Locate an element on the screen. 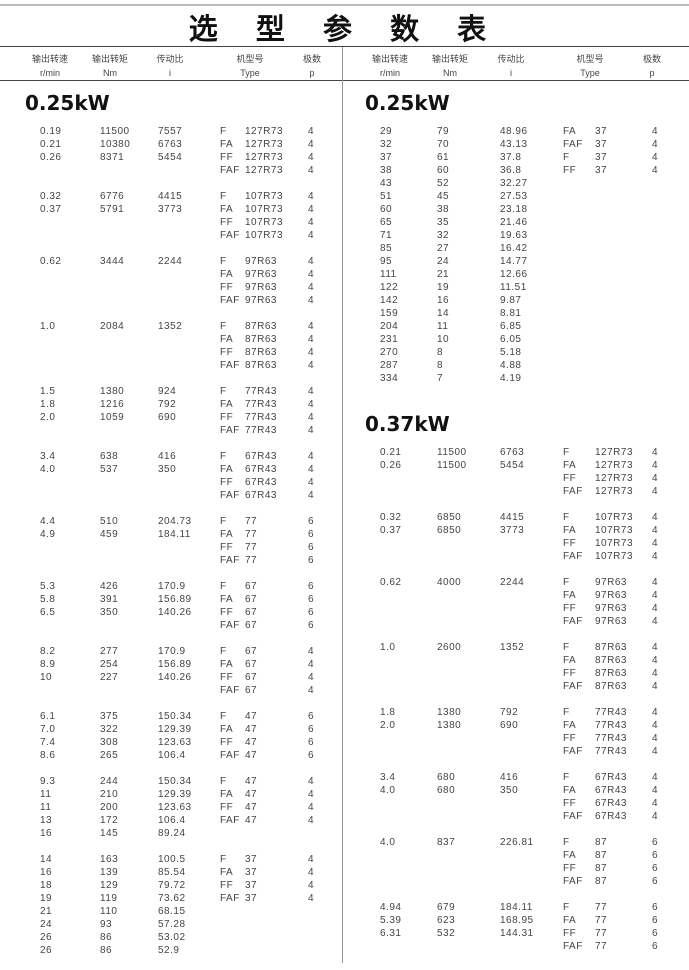 The image size is (689, 970). torque-cell: 1216 is located at coordinates (112, 404).